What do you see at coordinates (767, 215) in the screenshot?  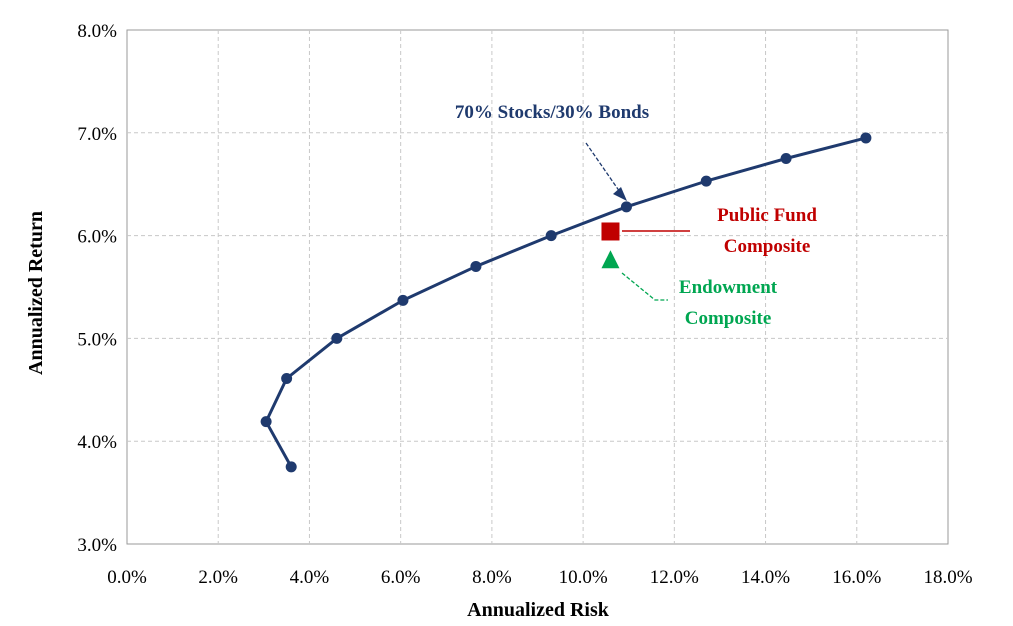 I see `public-fund-label-line1: Public Fund` at bounding box center [767, 215].